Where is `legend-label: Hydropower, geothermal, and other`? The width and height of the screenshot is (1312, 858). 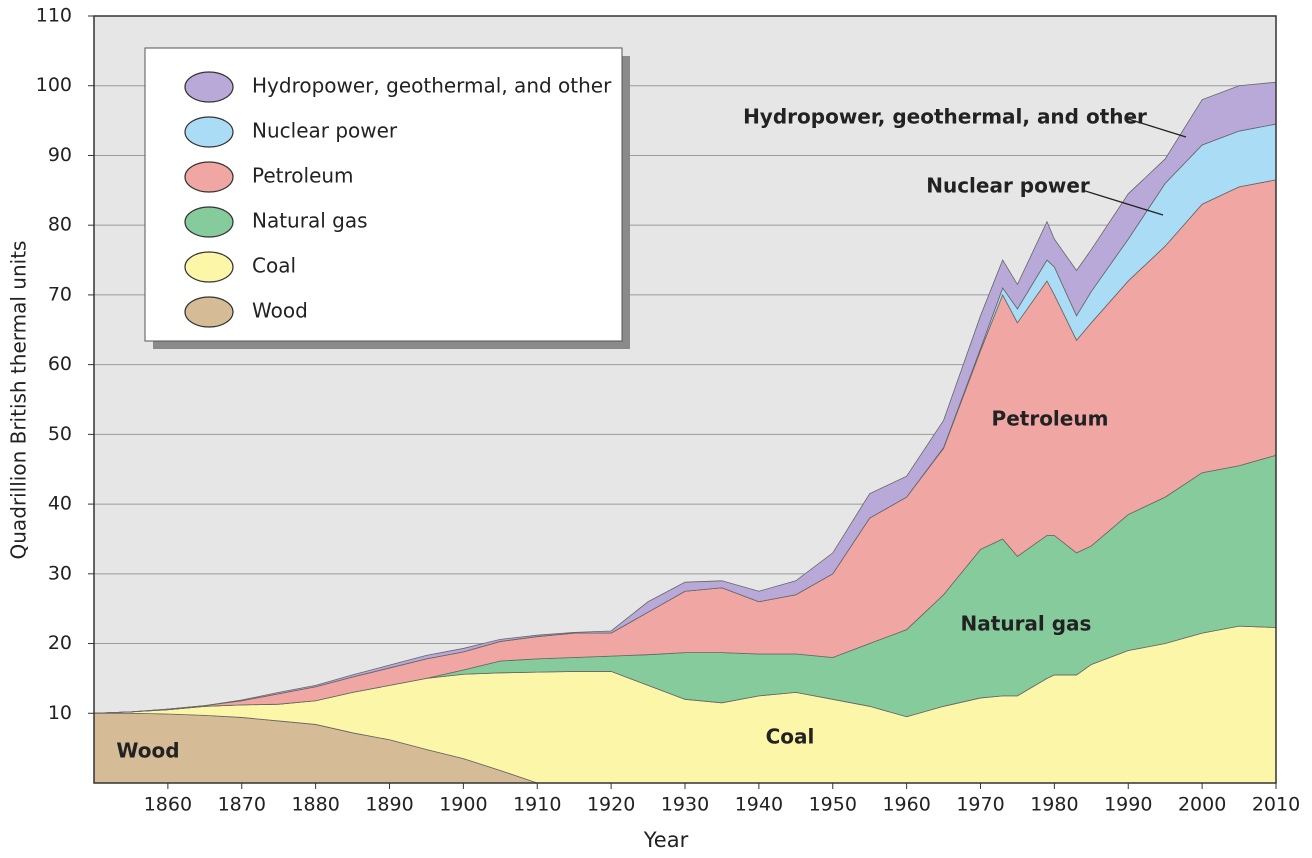
legend-label: Hydropower, geothermal, and other is located at coordinates (432, 86).